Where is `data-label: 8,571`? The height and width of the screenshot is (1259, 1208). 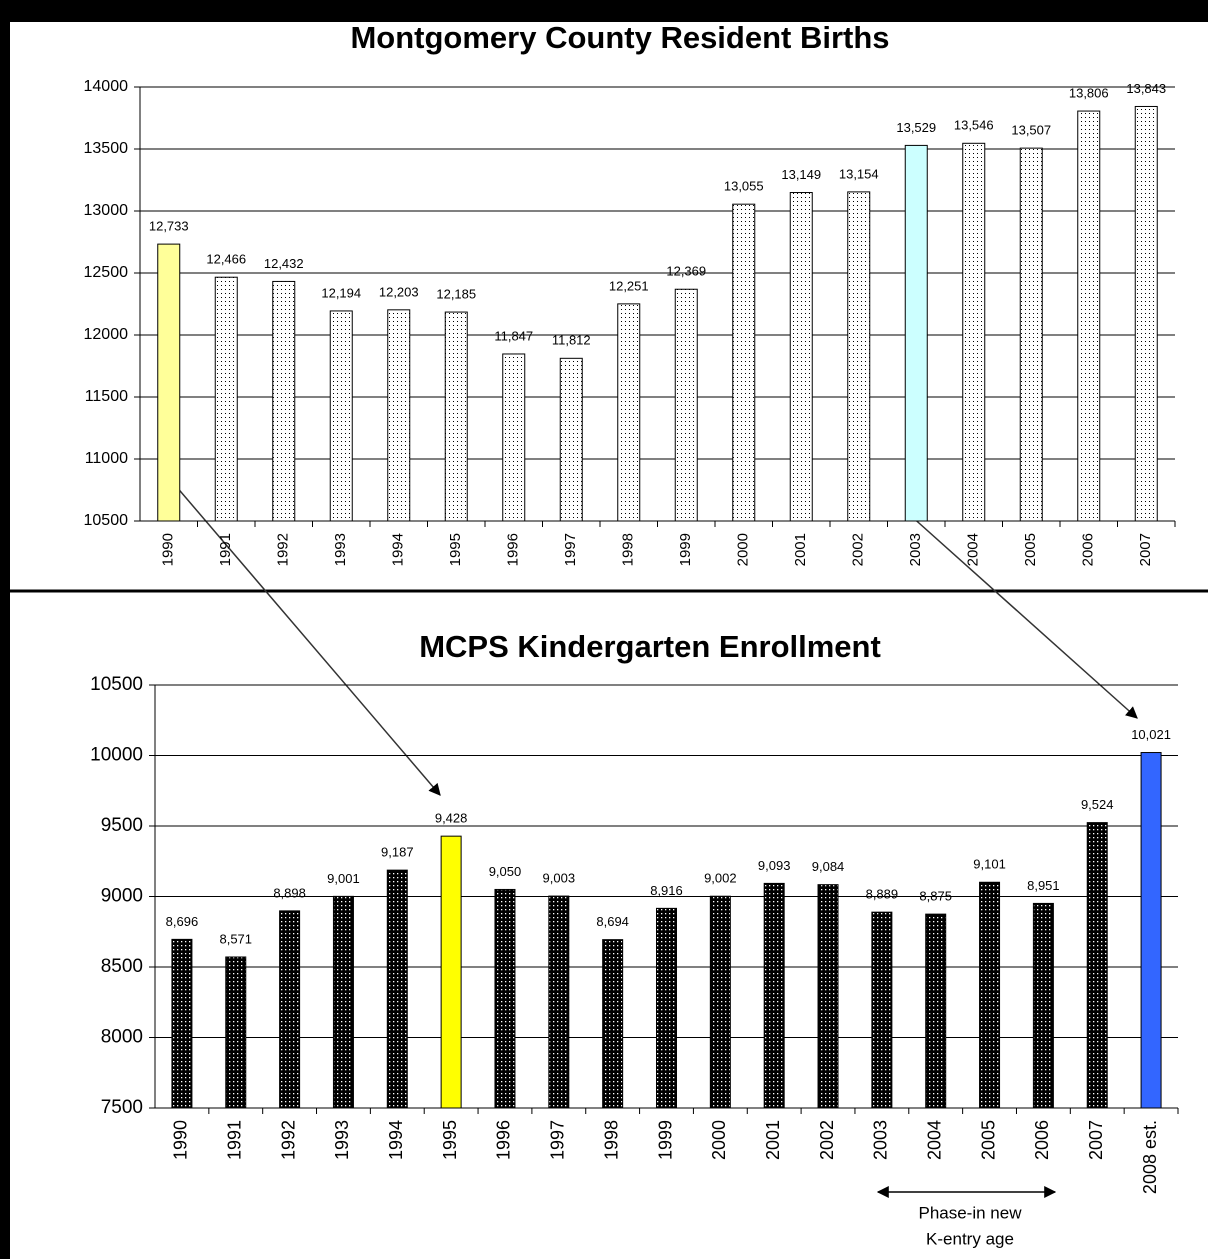 data-label: 8,571 is located at coordinates (235, 938).